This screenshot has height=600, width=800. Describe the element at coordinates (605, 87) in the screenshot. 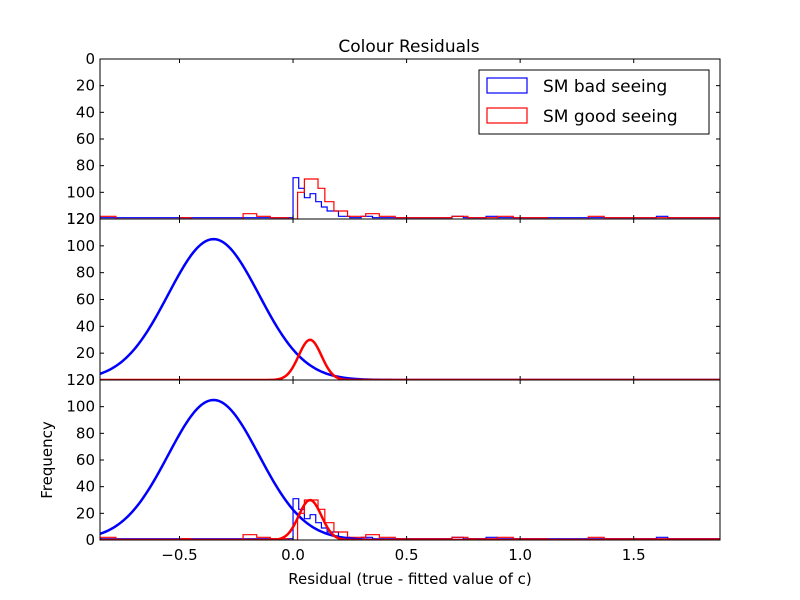

I see `legend-label-bad: SM bad seeing` at that location.